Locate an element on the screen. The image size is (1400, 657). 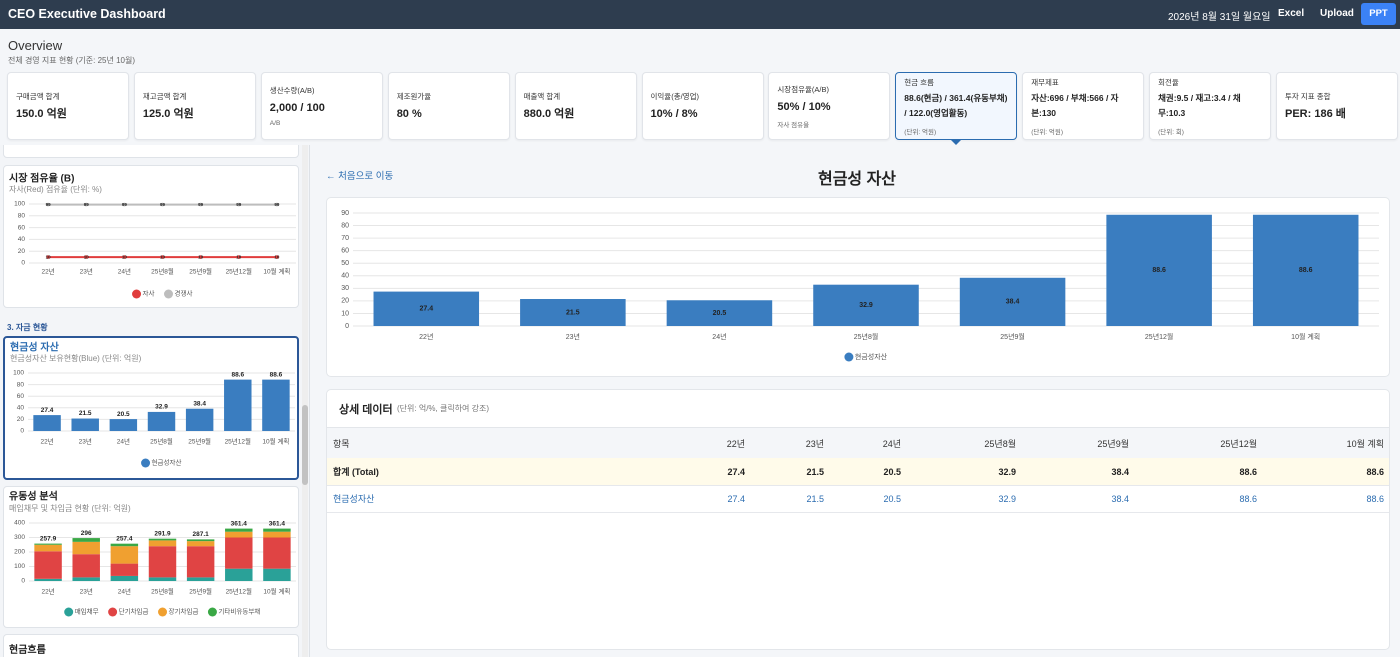
excel-button: Excel is located at coordinates (1291, 13).